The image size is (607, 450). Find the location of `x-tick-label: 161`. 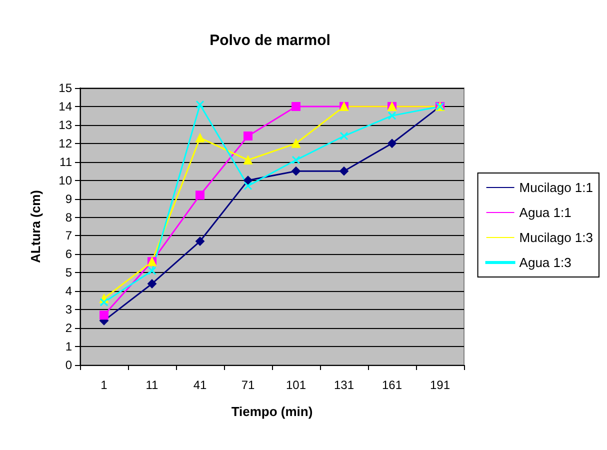

x-tick-label: 161 is located at coordinates (392, 385).